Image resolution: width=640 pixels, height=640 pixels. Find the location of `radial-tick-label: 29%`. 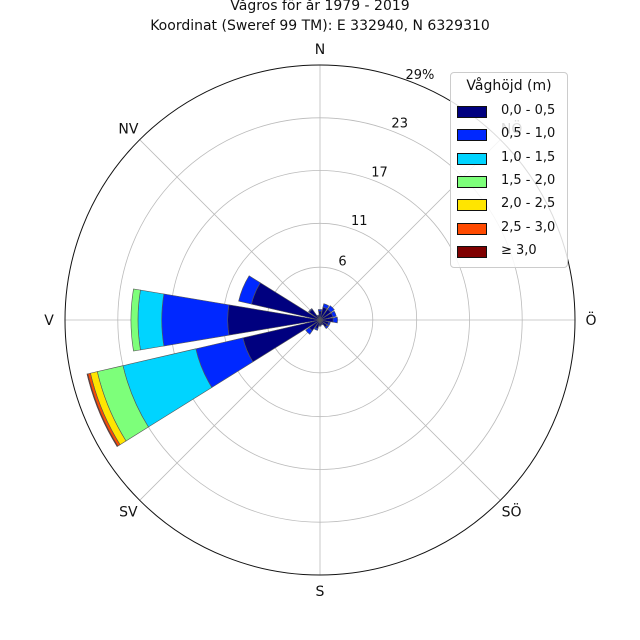

radial-tick-label: 29% is located at coordinates (419, 75).